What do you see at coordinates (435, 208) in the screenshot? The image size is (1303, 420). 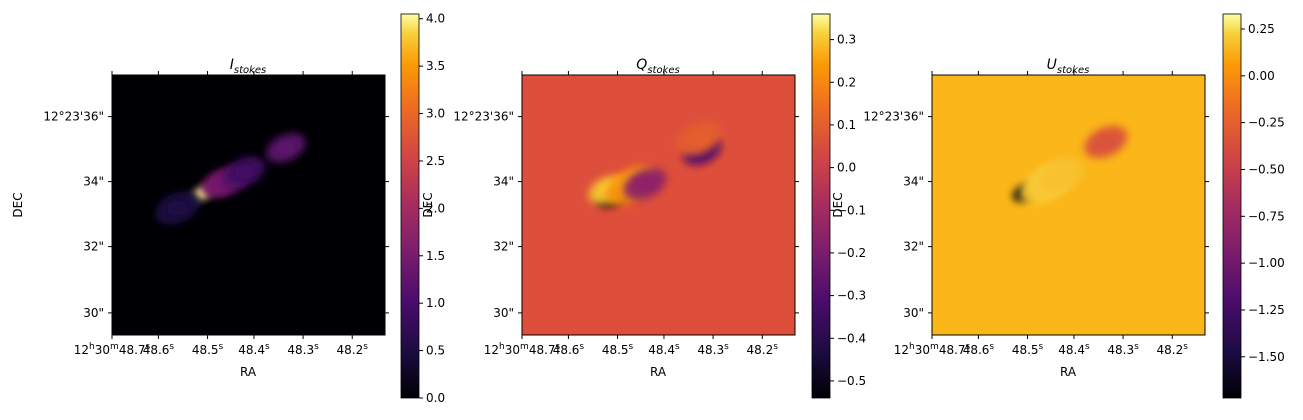 I see `colorbar-tick-label: 2.0` at bounding box center [435, 208].